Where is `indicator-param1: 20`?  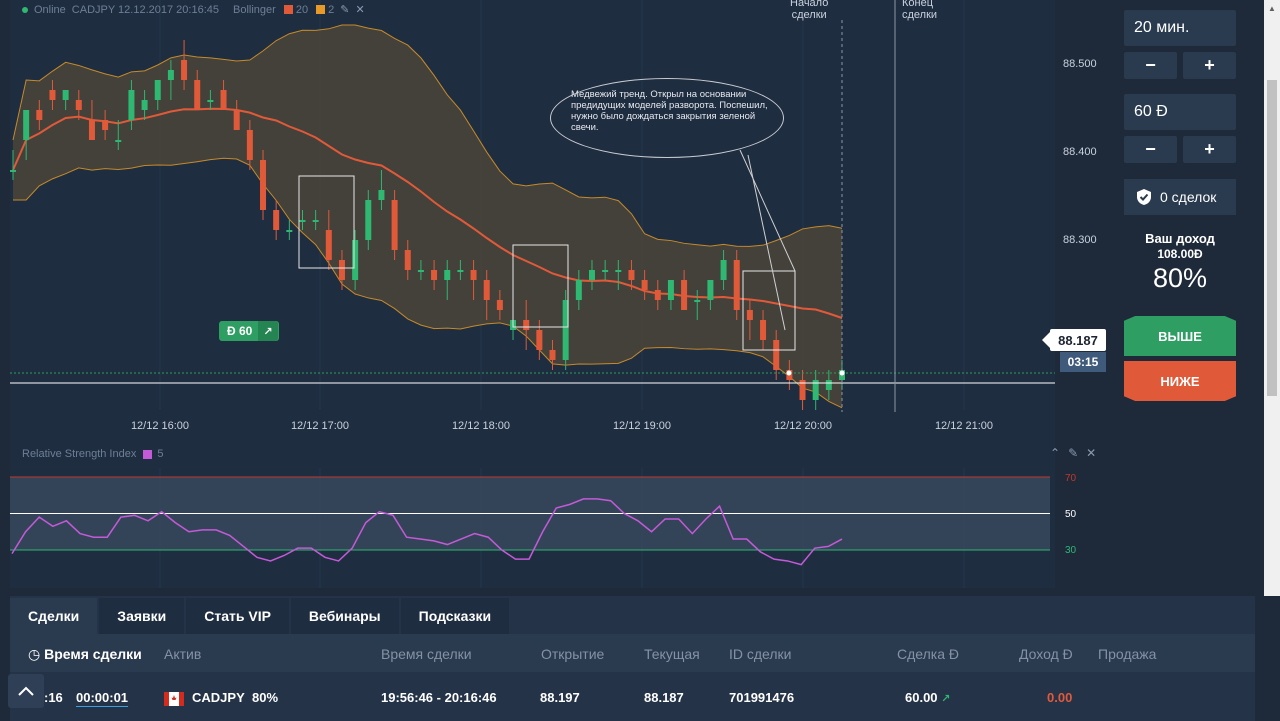 indicator-param1: 20 is located at coordinates (302, 9).